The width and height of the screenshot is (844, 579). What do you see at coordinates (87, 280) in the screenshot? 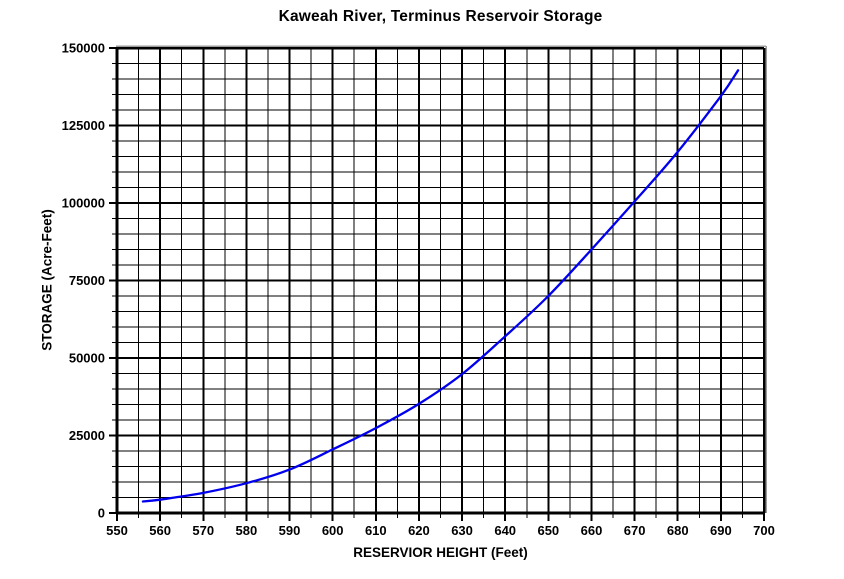
I see `y-tick-label: 75000` at bounding box center [87, 280].